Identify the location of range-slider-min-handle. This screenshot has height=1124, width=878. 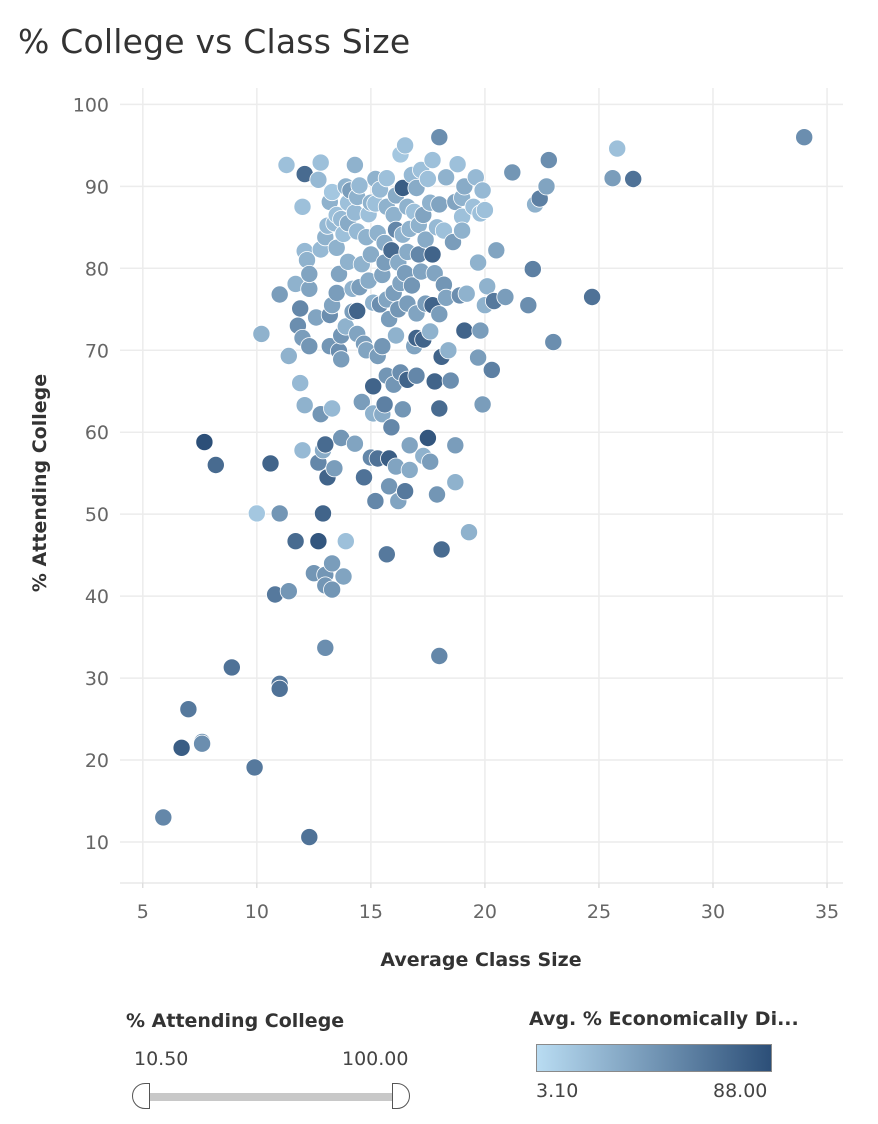
(141, 1096).